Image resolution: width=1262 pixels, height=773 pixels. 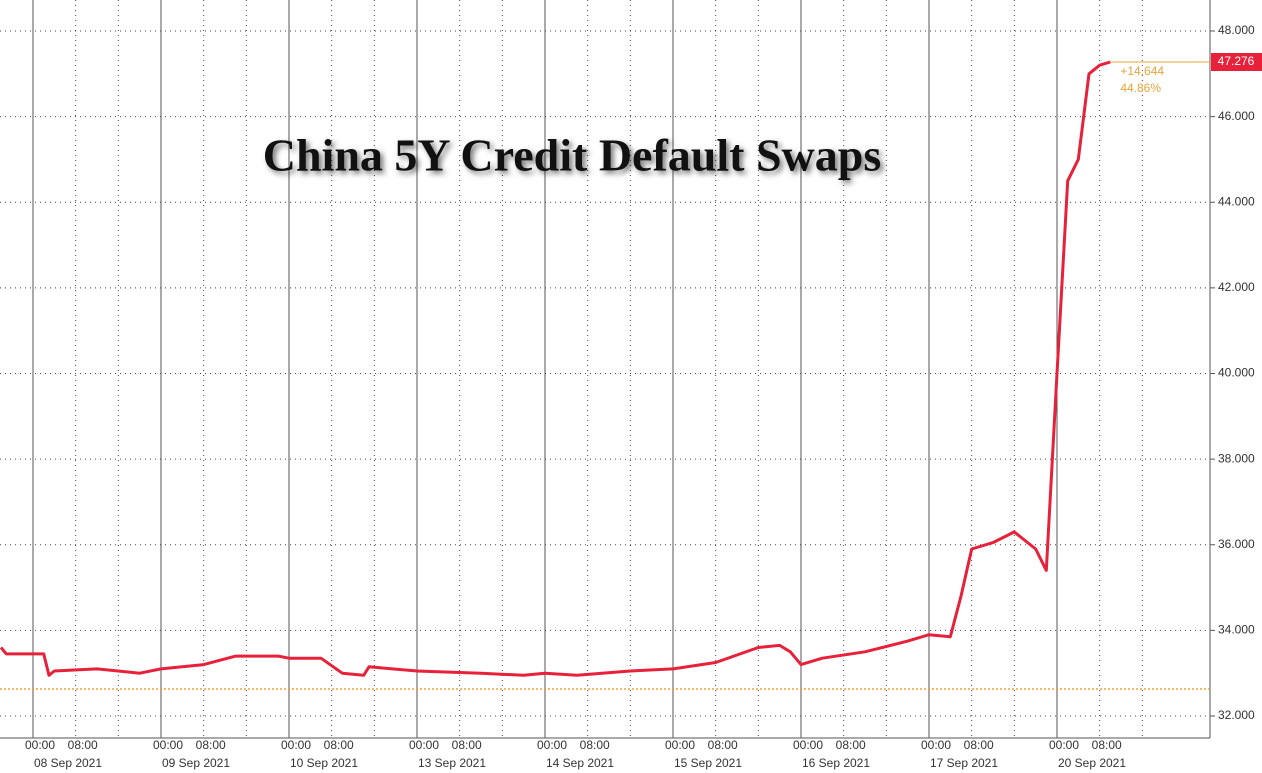 What do you see at coordinates (1236, 458) in the screenshot?
I see `y-tick-label: 38.000` at bounding box center [1236, 458].